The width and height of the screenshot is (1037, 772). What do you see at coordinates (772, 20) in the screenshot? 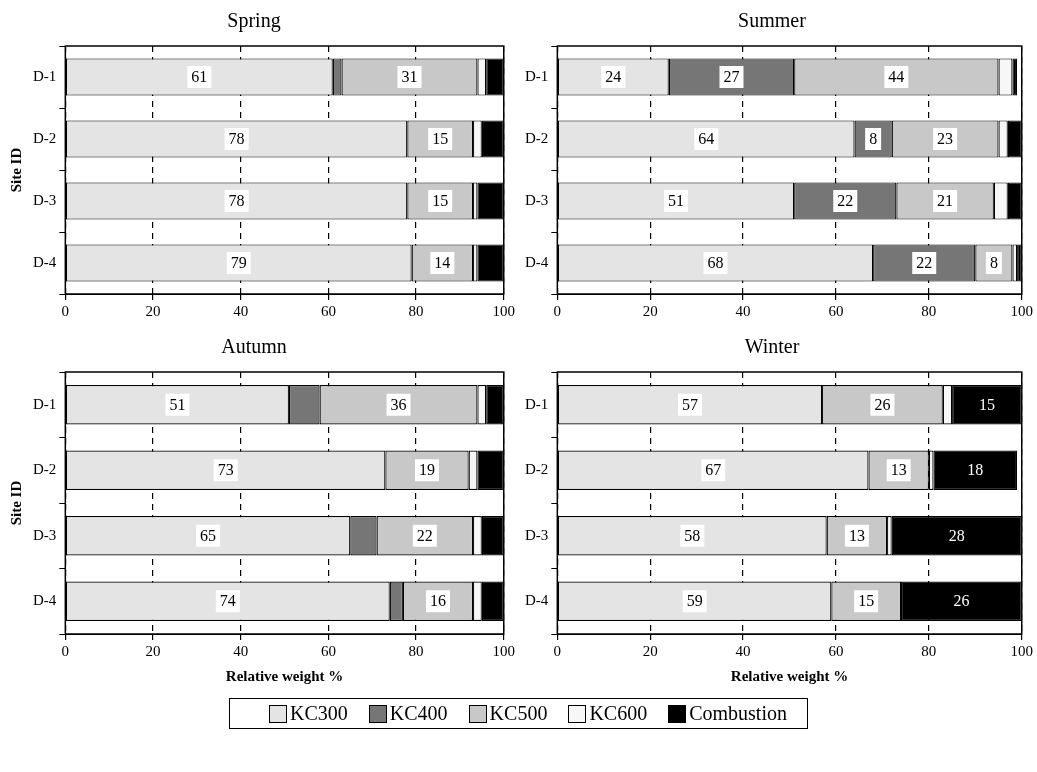
I see `chart-title: Summer` at bounding box center [772, 20].